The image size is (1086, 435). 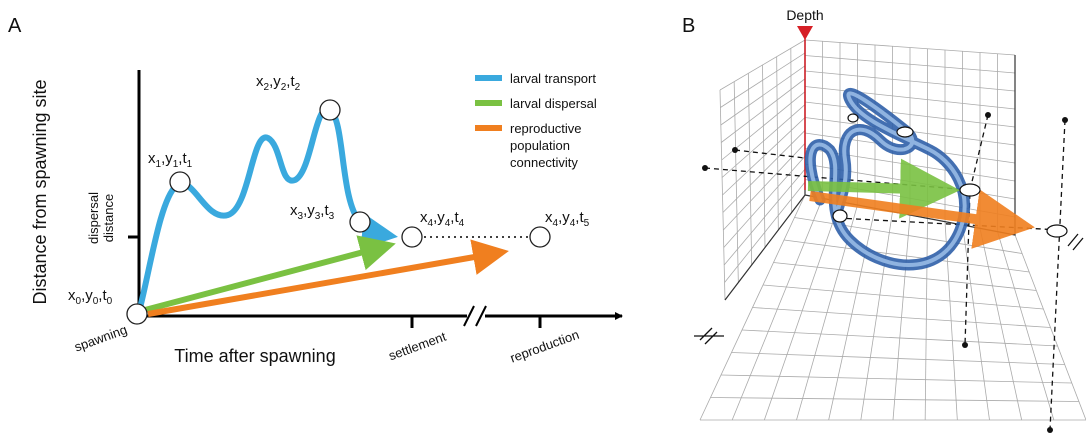 I want to click on panel-letter: B, so click(x=688, y=26).